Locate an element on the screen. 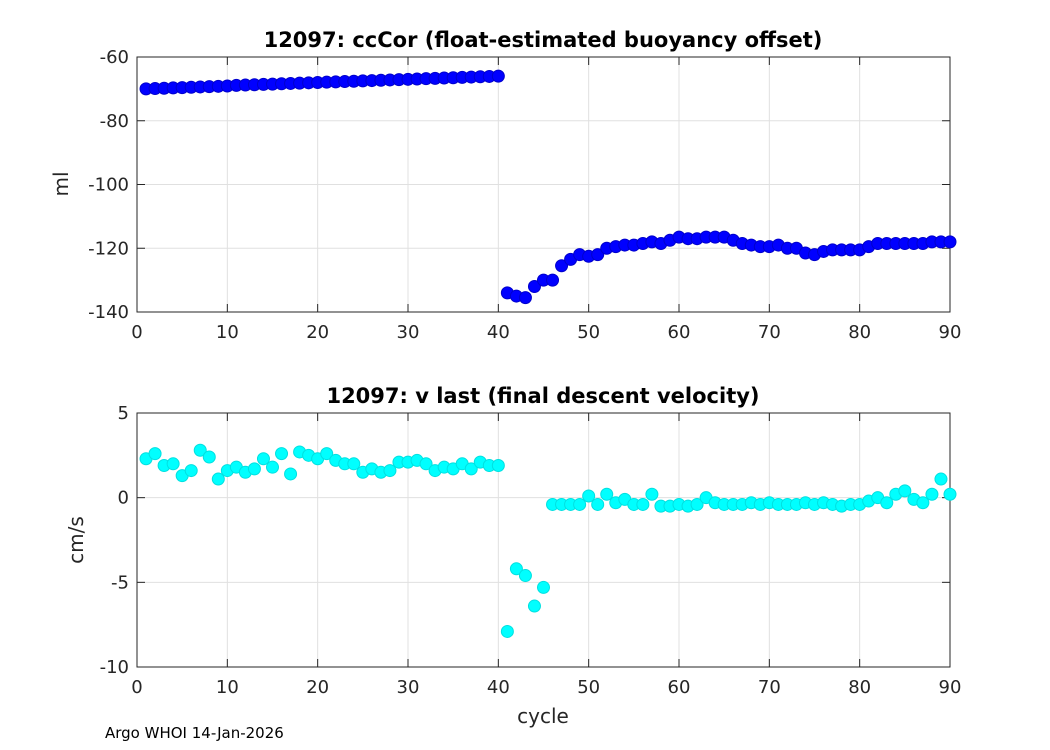 This screenshot has height=750, width=1050. top-chart-ylabel: ml is located at coordinates (61, 183).